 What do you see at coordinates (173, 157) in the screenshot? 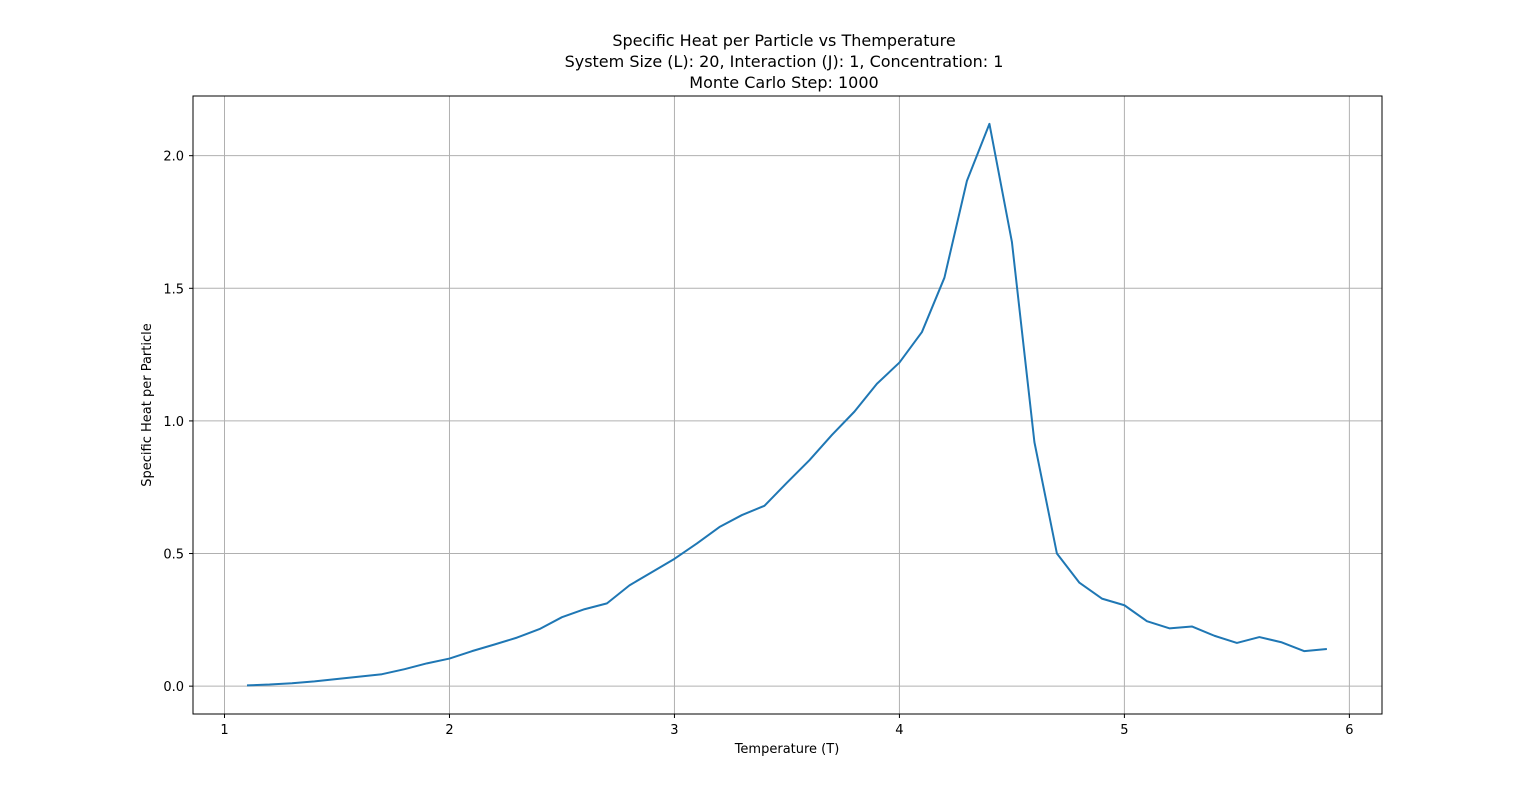
I see `y-tick-label: 2.0` at bounding box center [173, 157].